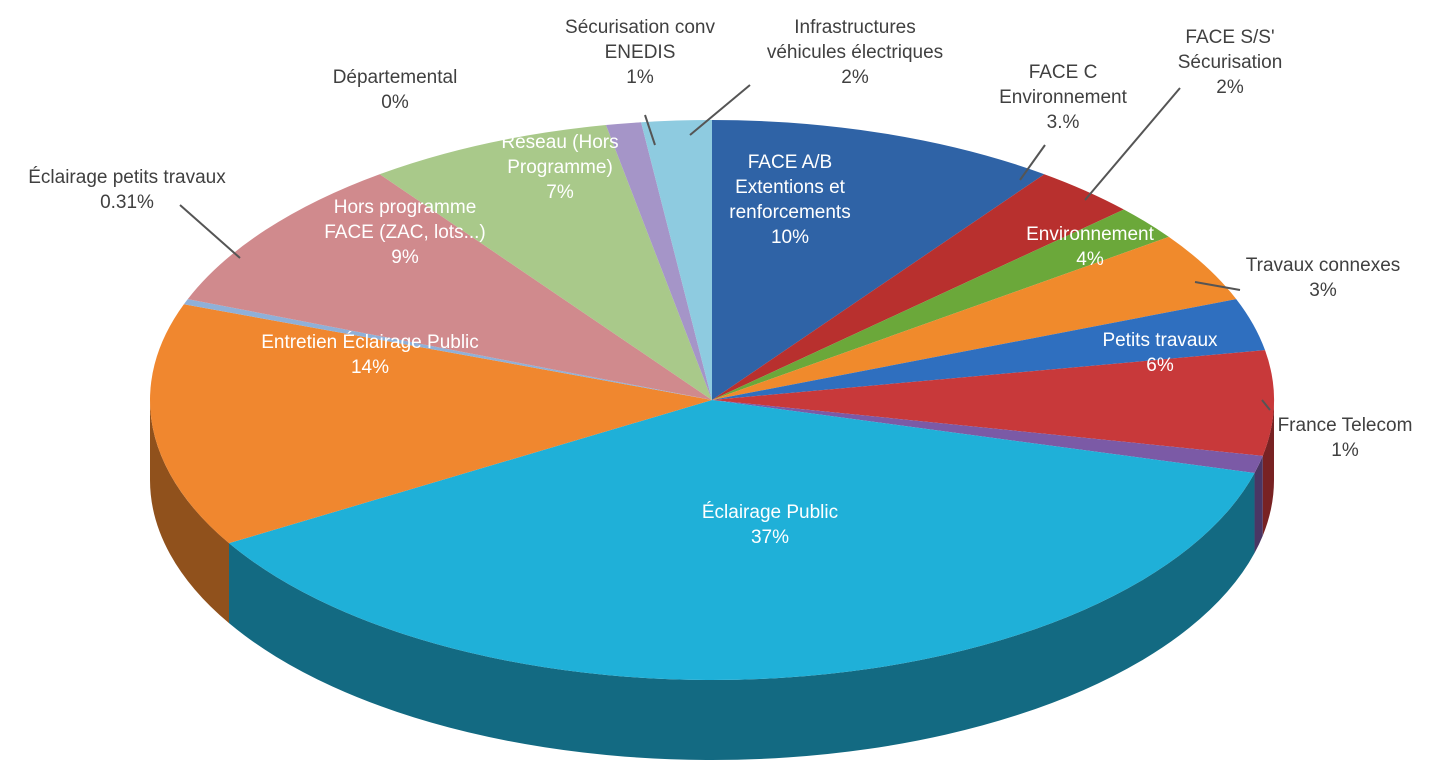 The height and width of the screenshot is (774, 1439). I want to click on value-label: 3%, so click(1323, 290).